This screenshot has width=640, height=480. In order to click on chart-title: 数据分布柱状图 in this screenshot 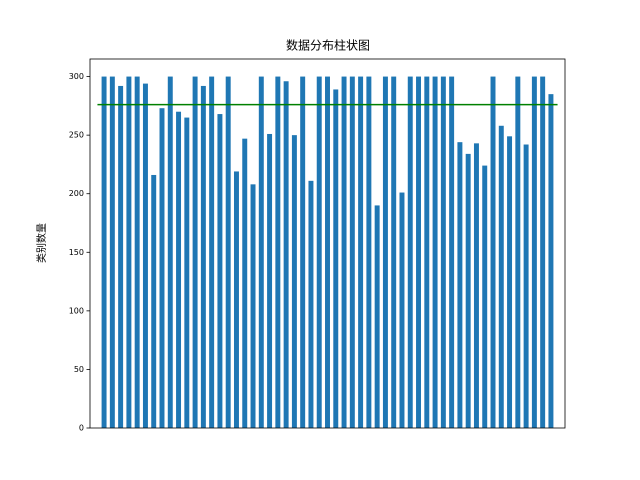, I will do `click(328, 45)`.